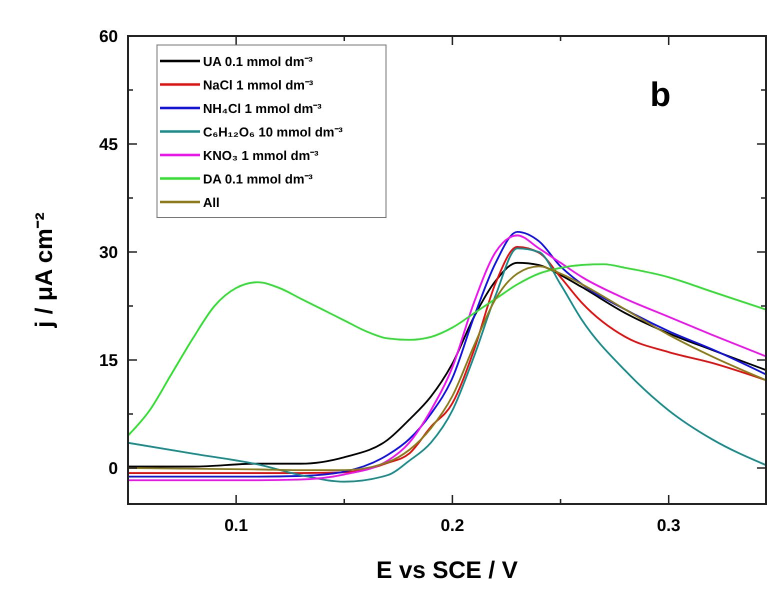 The height and width of the screenshot is (591, 767). What do you see at coordinates (236, 525) in the screenshot?
I see `x-tick-label: 0.1` at bounding box center [236, 525].